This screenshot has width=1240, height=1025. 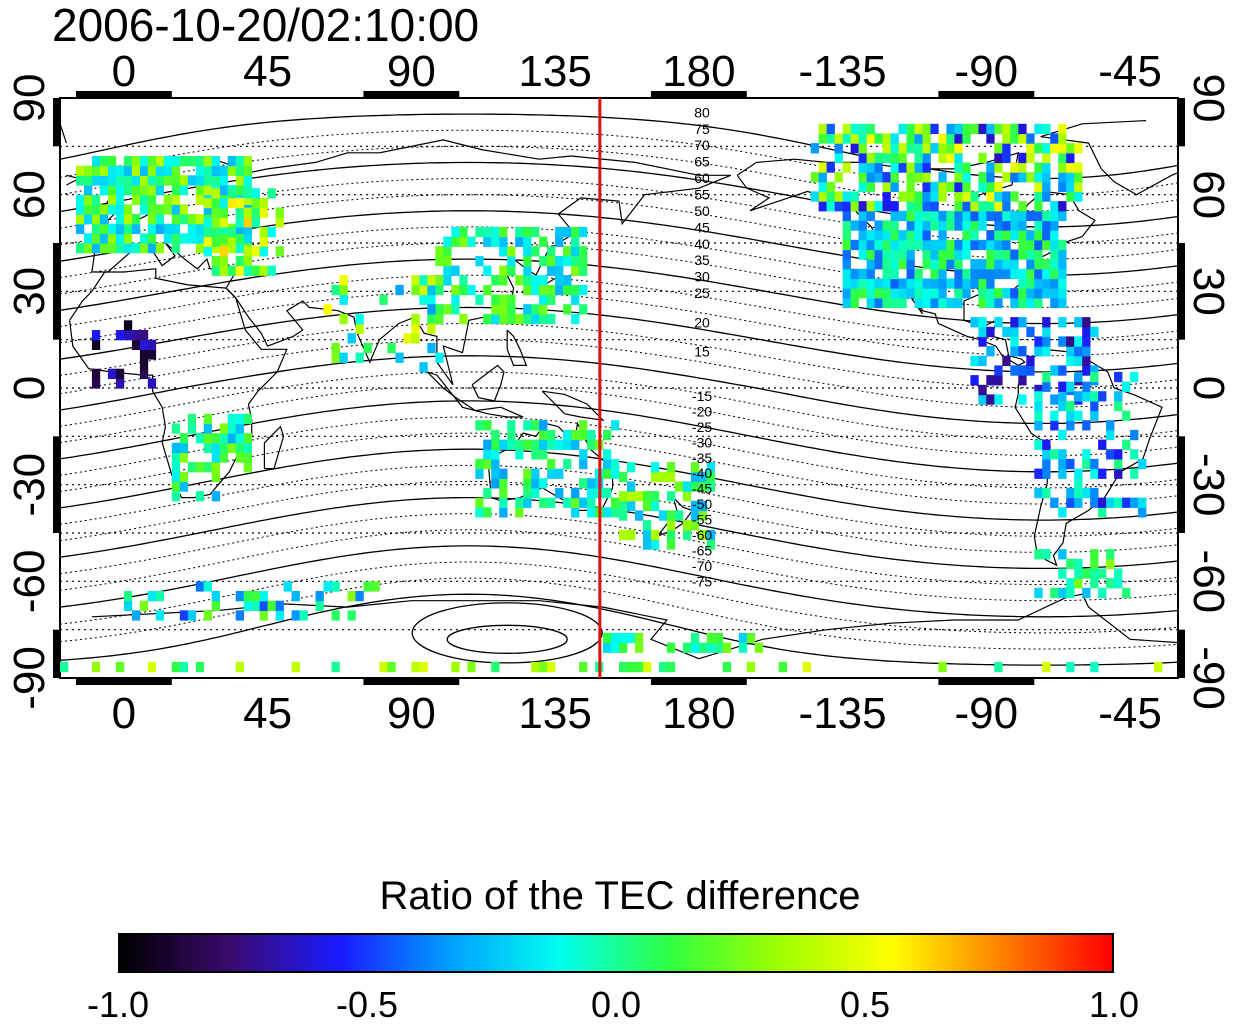 What do you see at coordinates (702, 551) in the screenshot?
I see `contour-label-south: -65` at bounding box center [702, 551].